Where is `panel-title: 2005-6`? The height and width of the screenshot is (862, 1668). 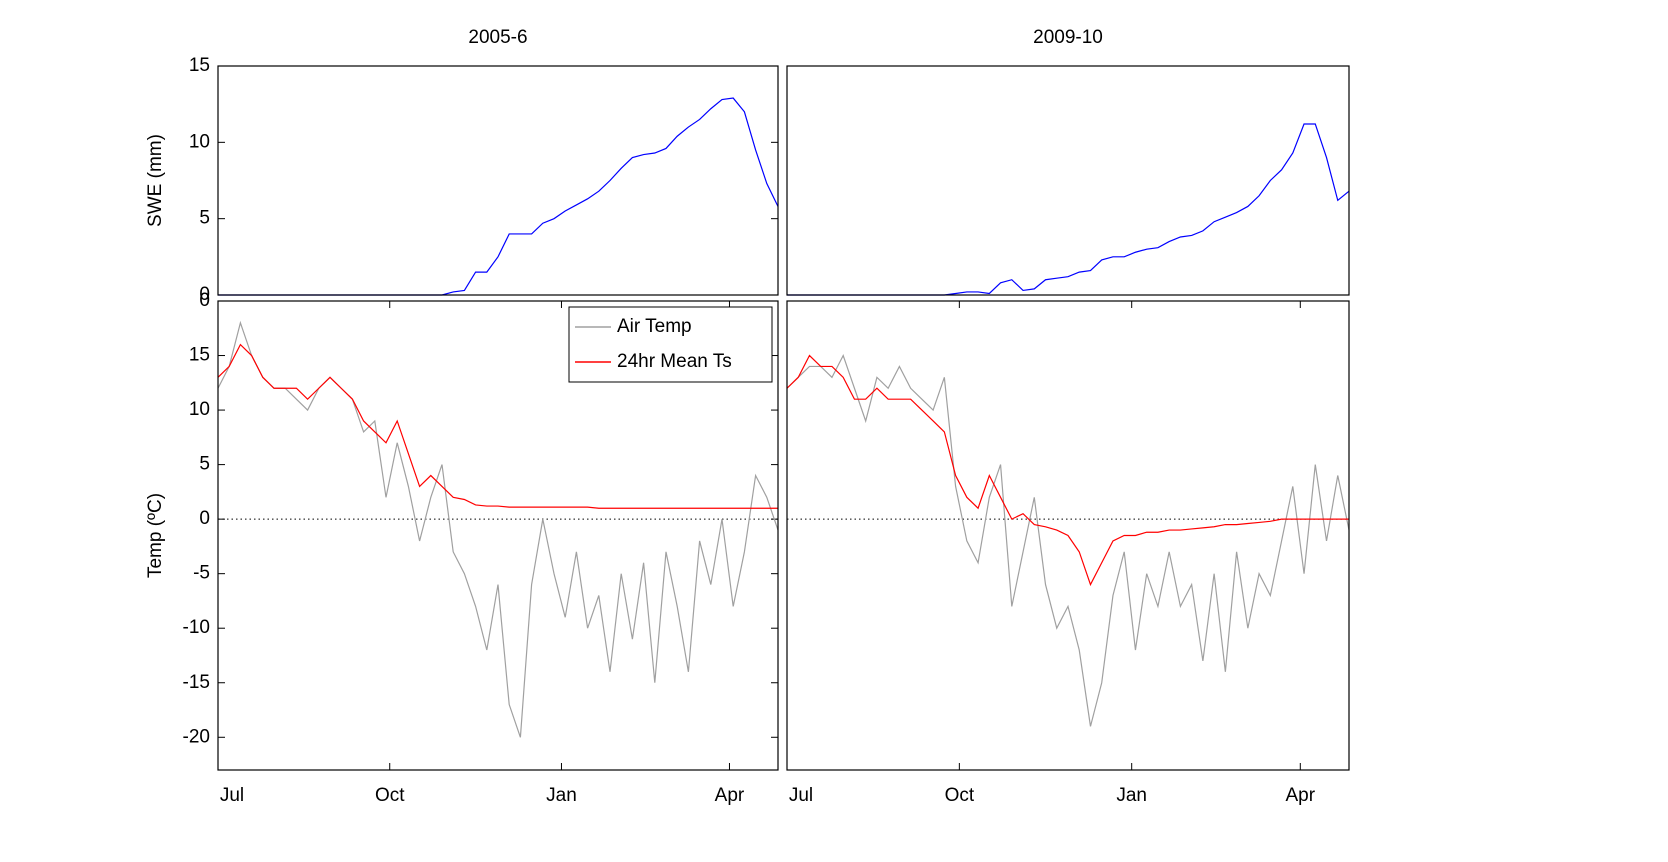
panel-title: 2005-6 is located at coordinates (497, 37).